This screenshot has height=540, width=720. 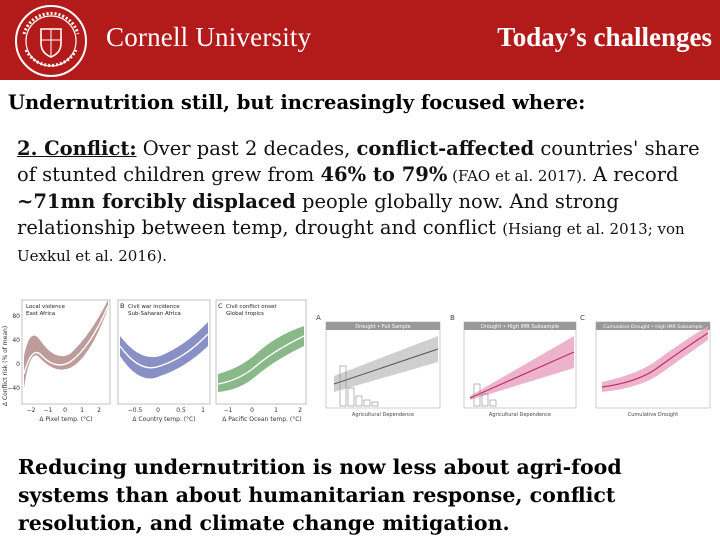 What do you see at coordinates (181, 410) in the screenshot?
I see `x-tick-label: 0.5` at bounding box center [181, 410].